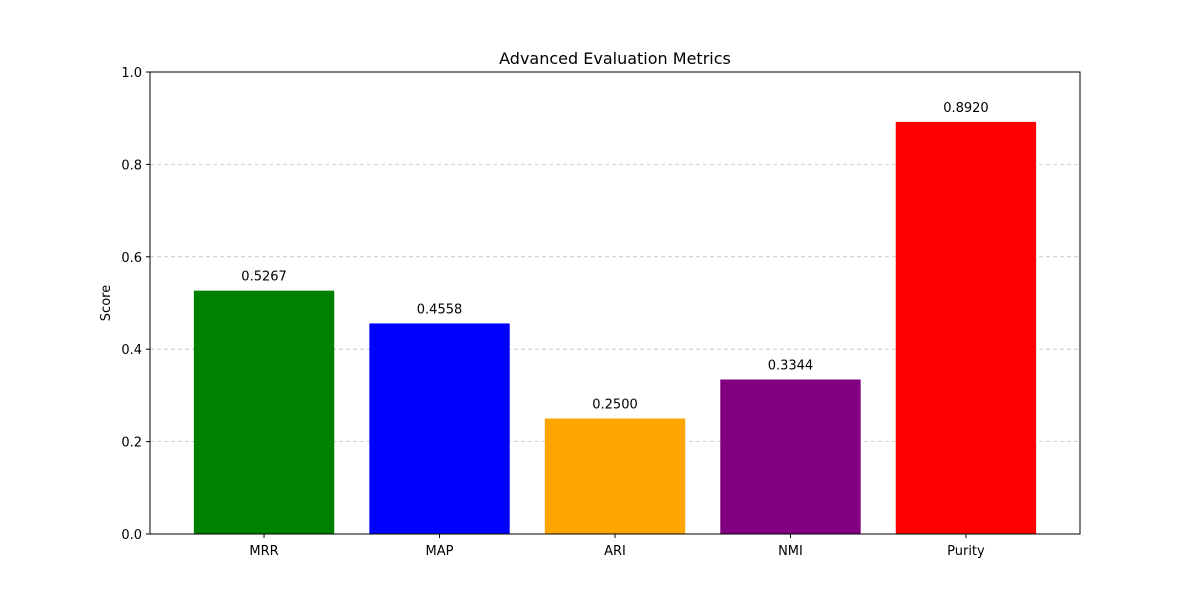 The width and height of the screenshot is (1200, 604). Describe the element at coordinates (440, 551) in the screenshot. I see `x-tick-label-map: MAP` at that location.